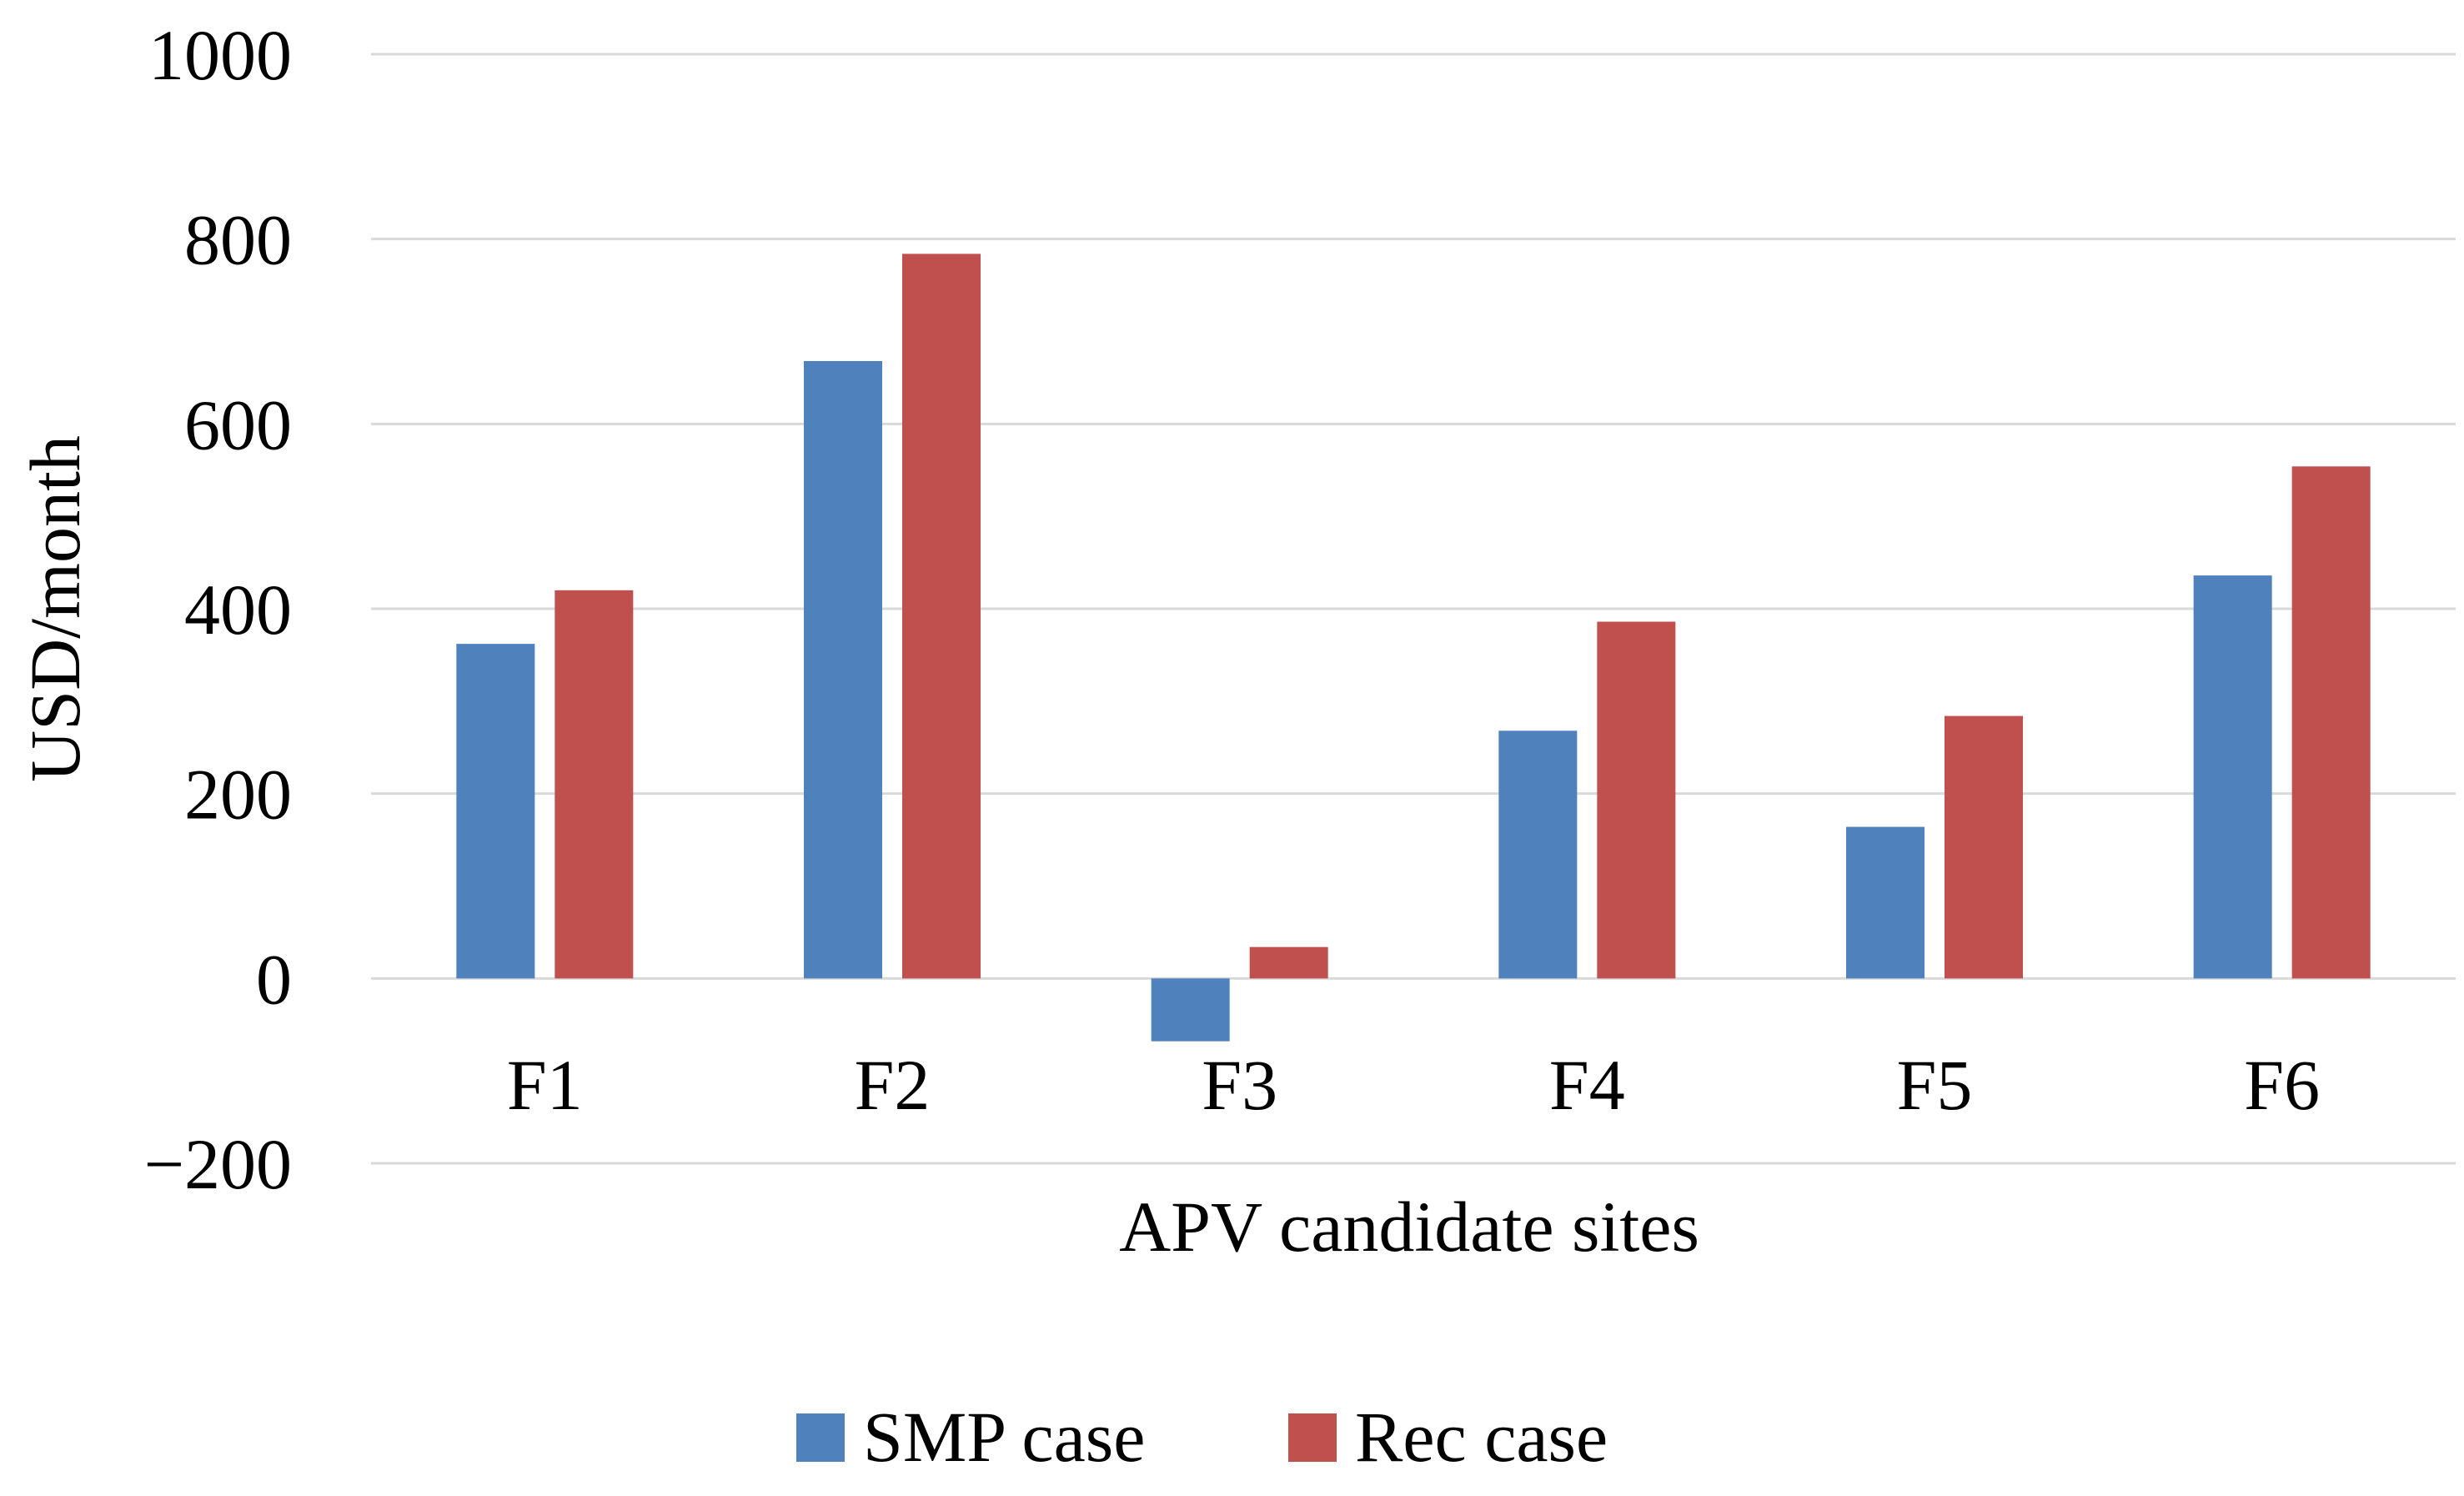 This screenshot has width=2464, height=1496. Describe the element at coordinates (1004, 1437) in the screenshot. I see `legend-label-smp-case: SMP case` at that location.